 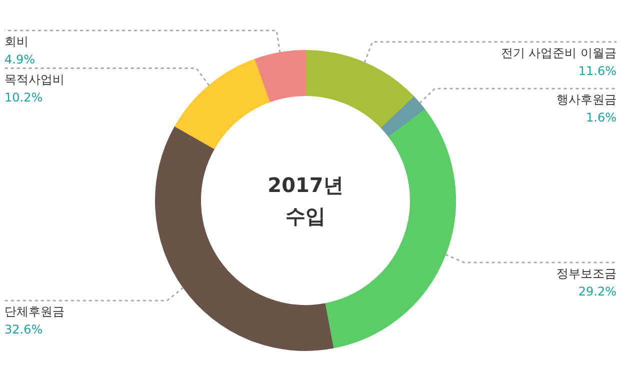 I want to click on data-label: 11.6%, so click(x=597, y=71).